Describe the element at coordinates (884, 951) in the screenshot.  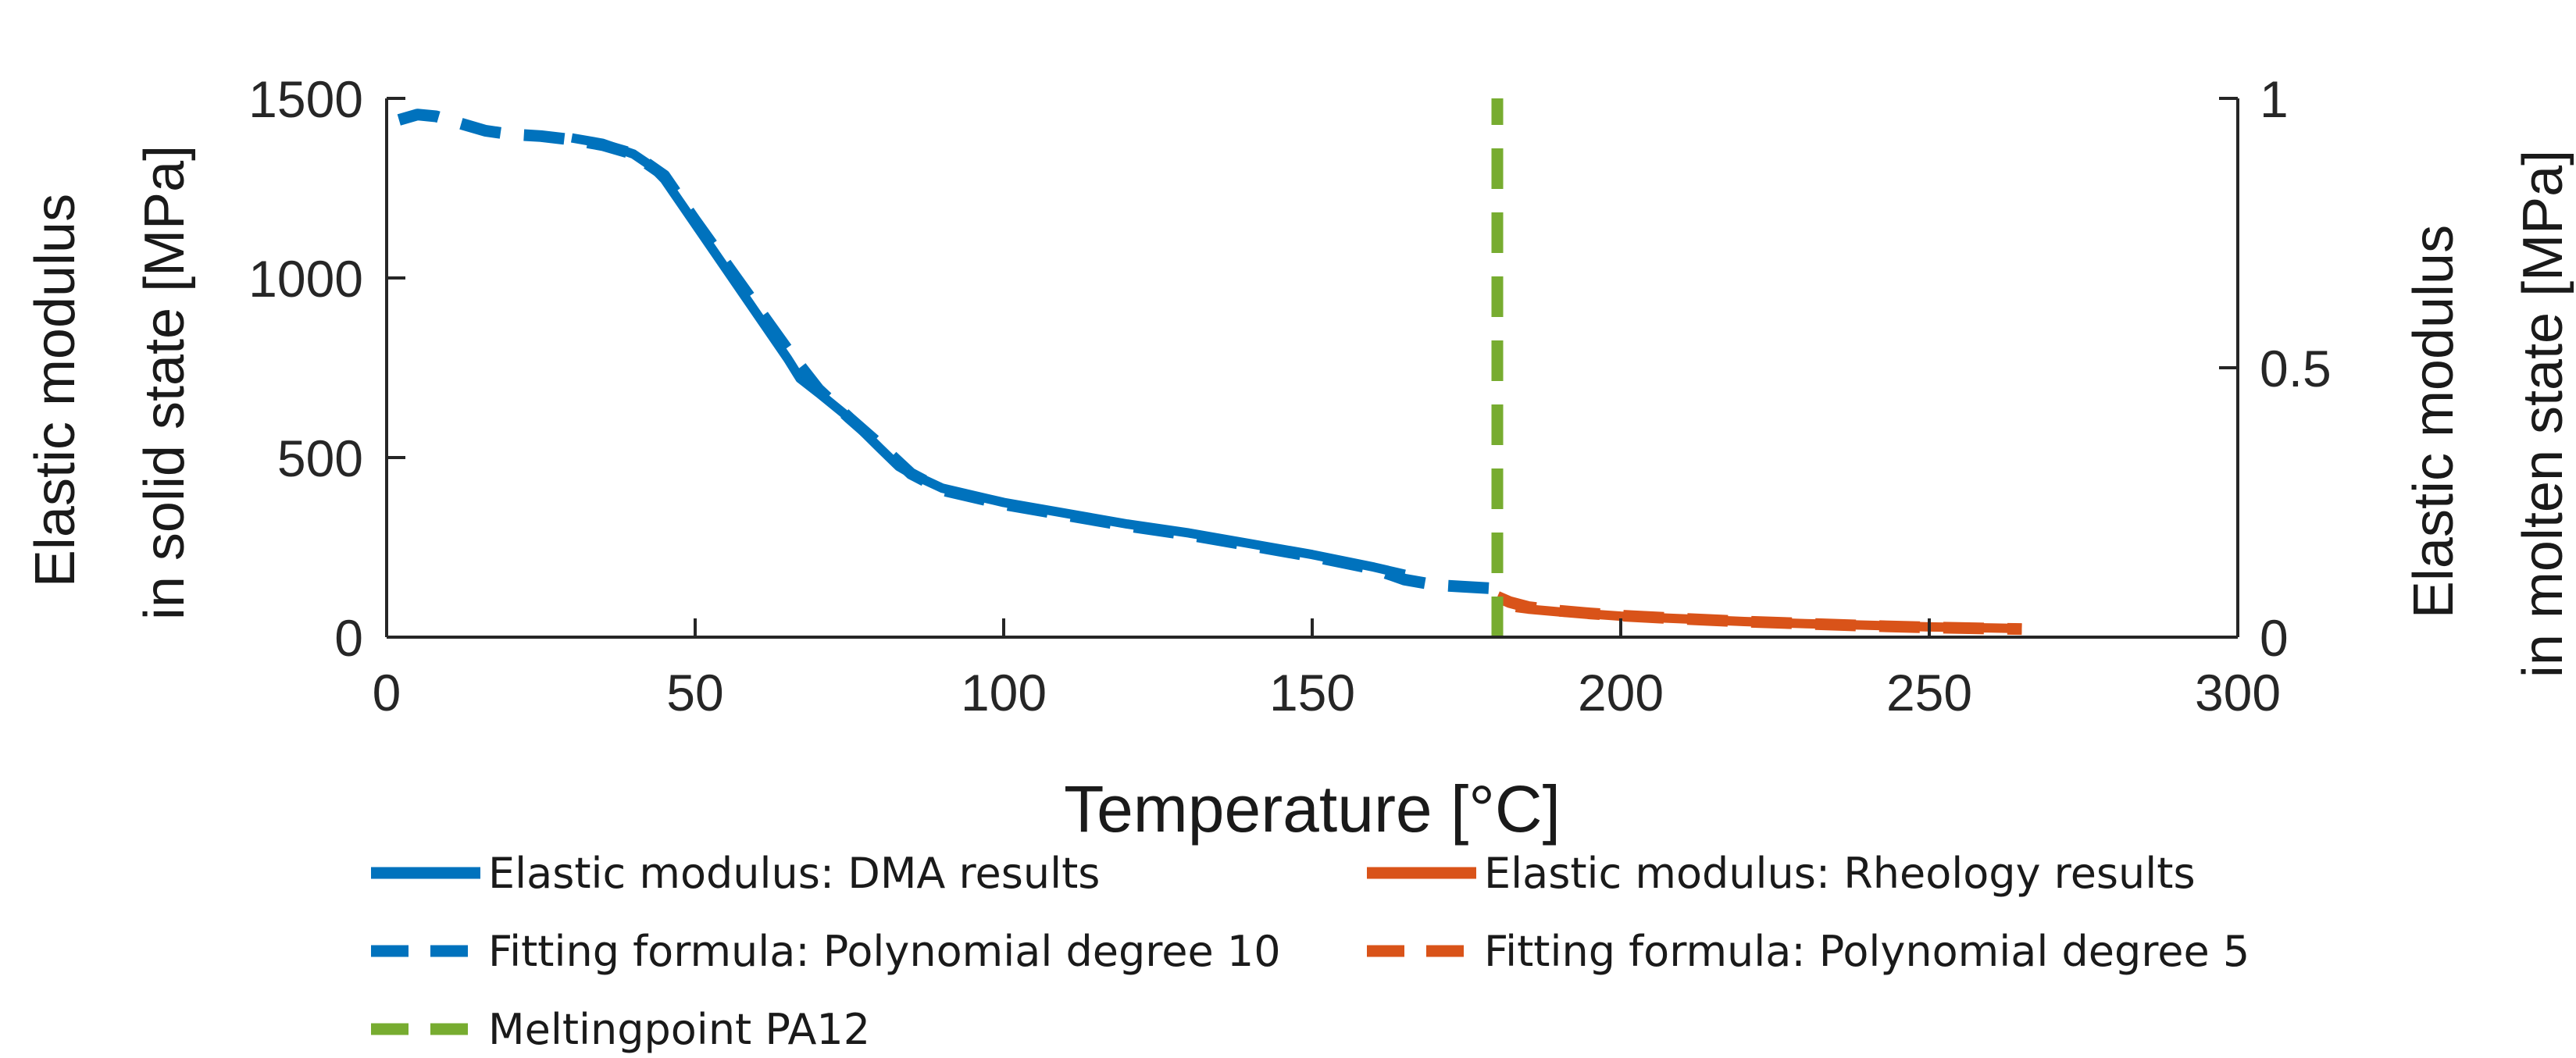
I see `legend-label-fitting-formula-polynomial-degree-10: Fitting formula: Polynomial degree 10` at that location.